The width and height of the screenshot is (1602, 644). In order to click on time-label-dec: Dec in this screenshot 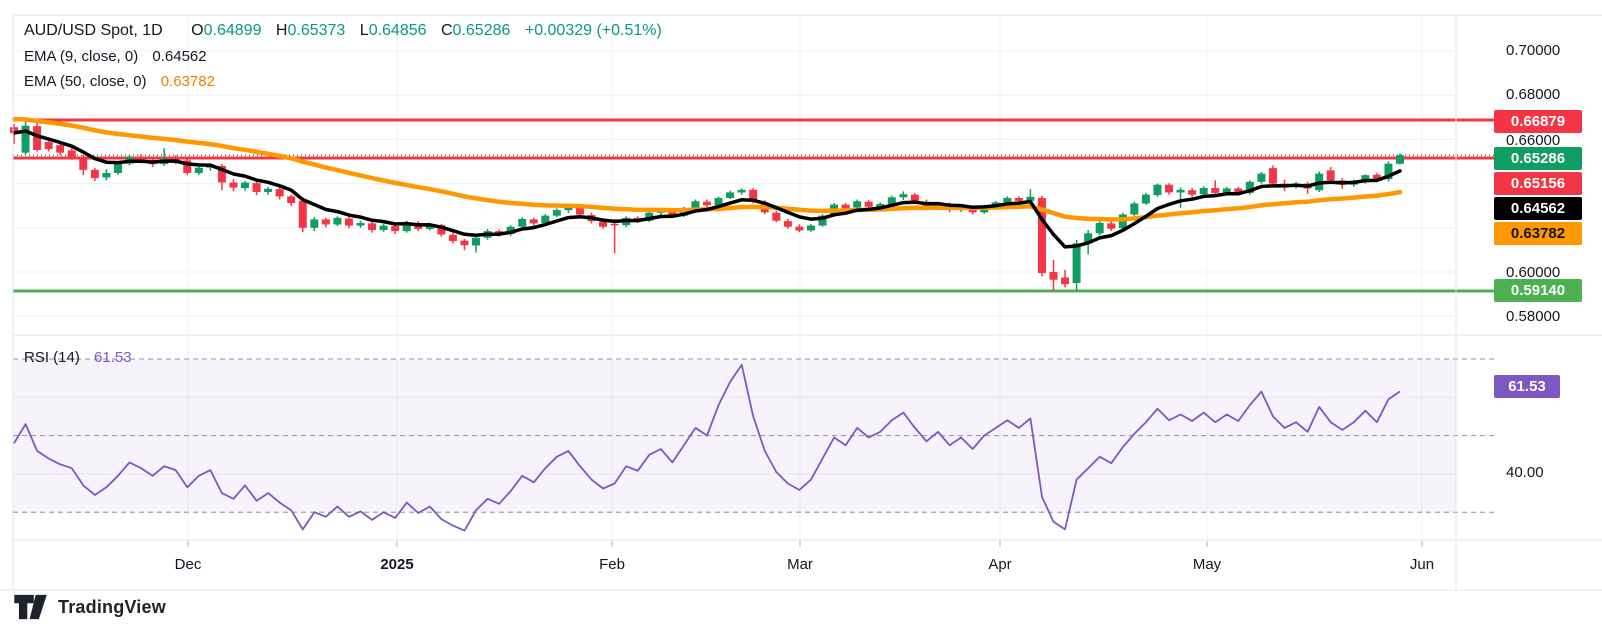, I will do `click(188, 564)`.